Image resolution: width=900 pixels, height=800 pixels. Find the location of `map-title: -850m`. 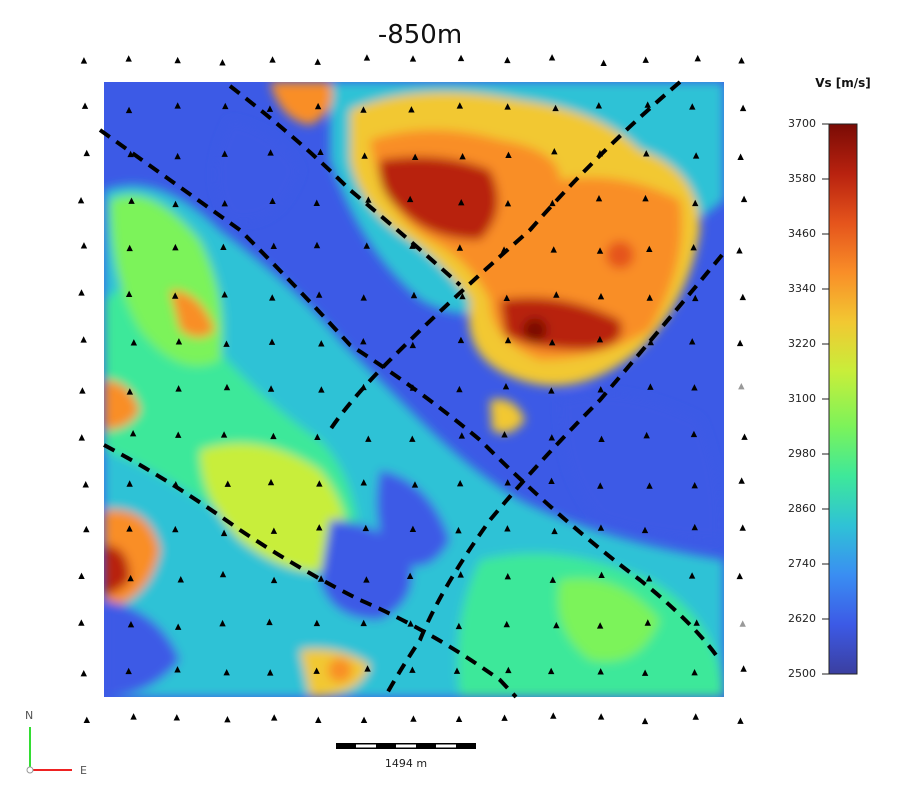

map-title: -850m is located at coordinates (420, 35).